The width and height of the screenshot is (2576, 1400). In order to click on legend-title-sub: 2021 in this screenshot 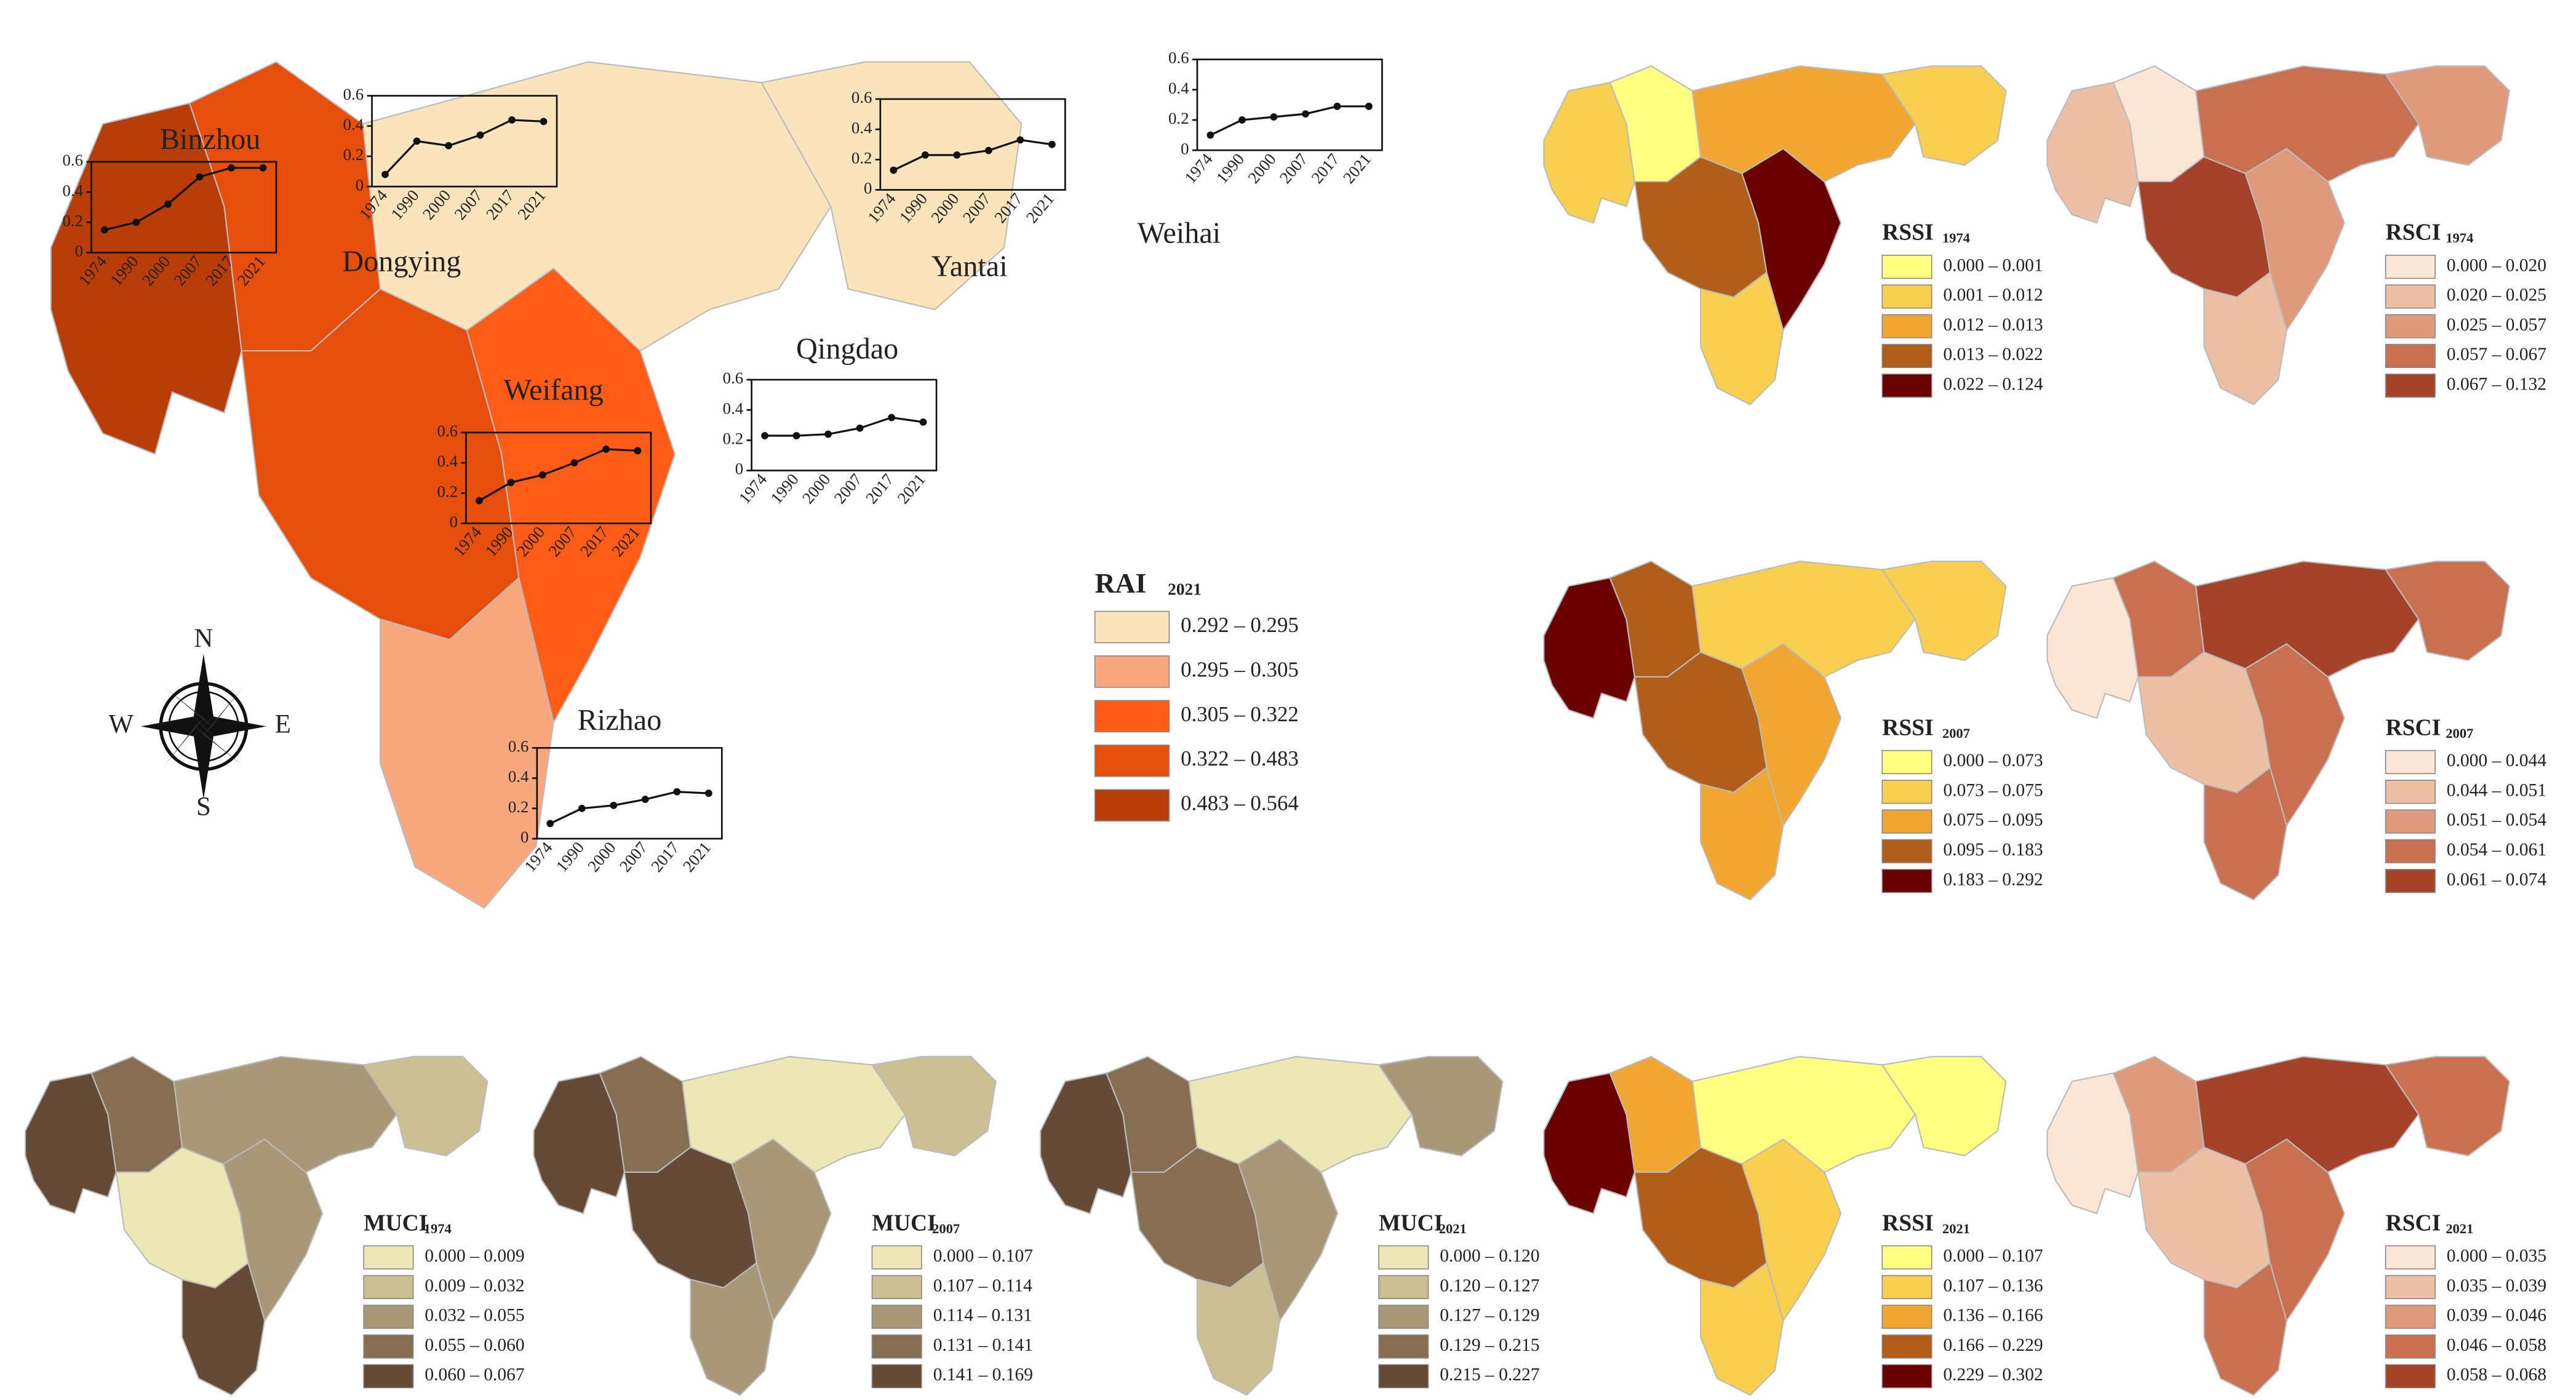, I will do `click(1185, 589)`.